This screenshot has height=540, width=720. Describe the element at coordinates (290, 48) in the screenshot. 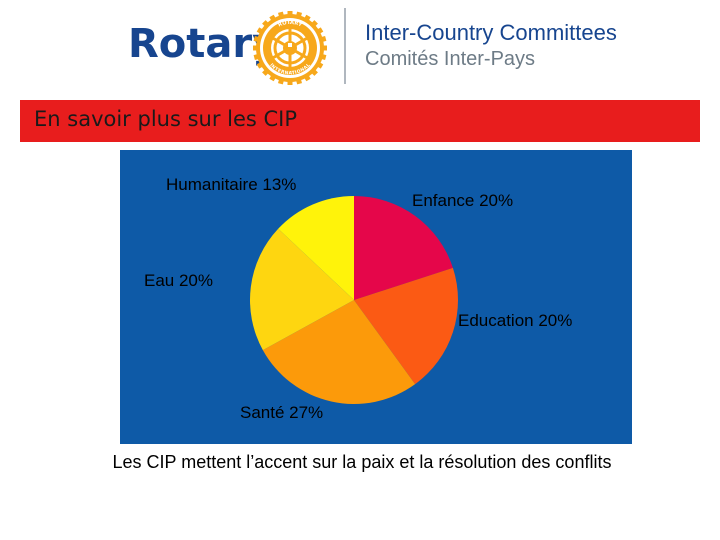

I see `rotary-wheel-icon: ROTARY INTERNATIONAL` at that location.